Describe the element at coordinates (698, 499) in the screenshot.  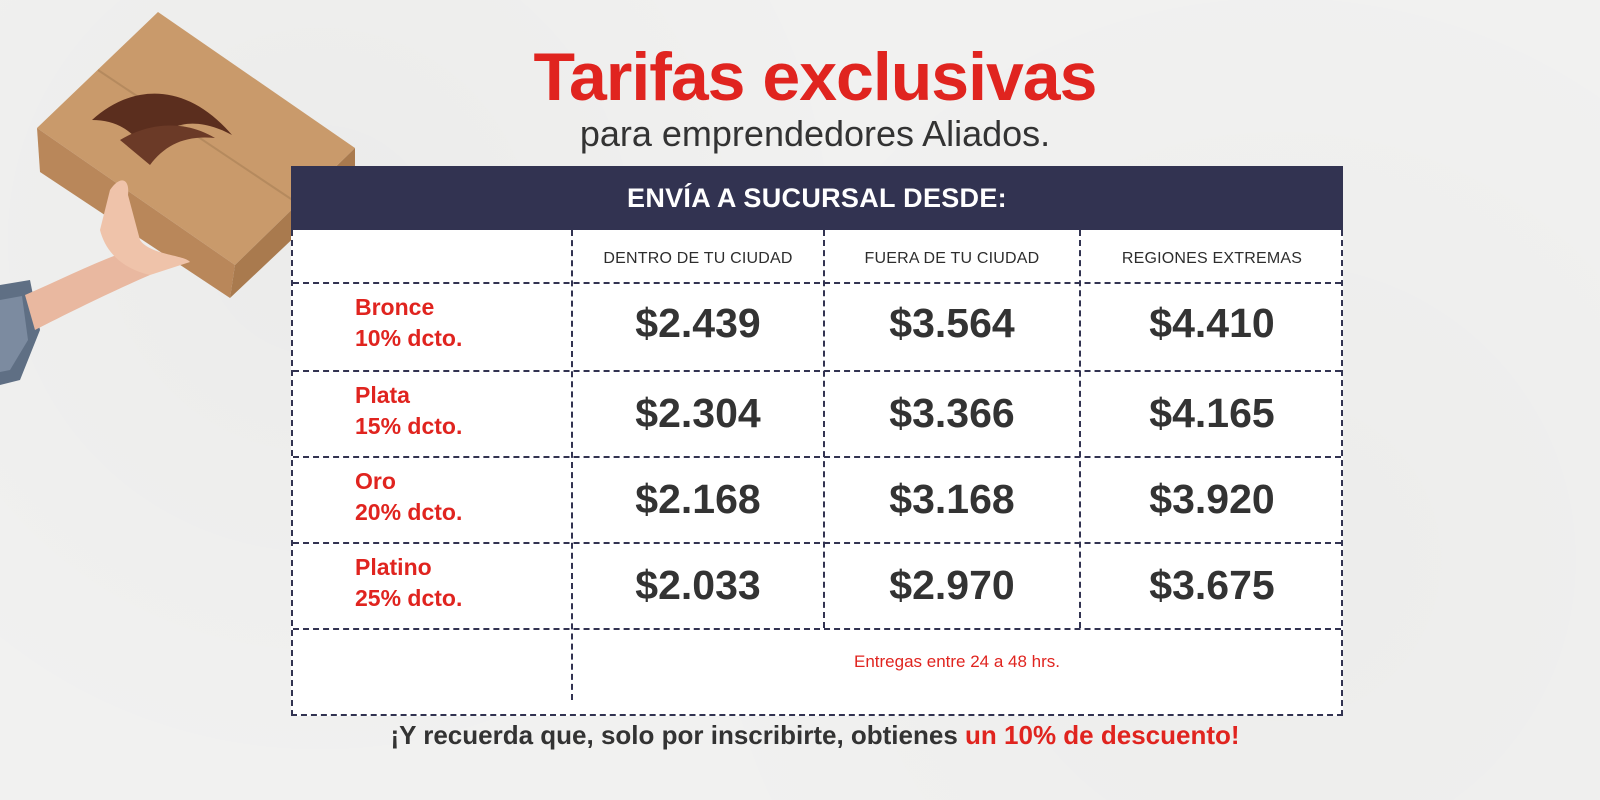
I see `price-cell: $2.168` at that location.